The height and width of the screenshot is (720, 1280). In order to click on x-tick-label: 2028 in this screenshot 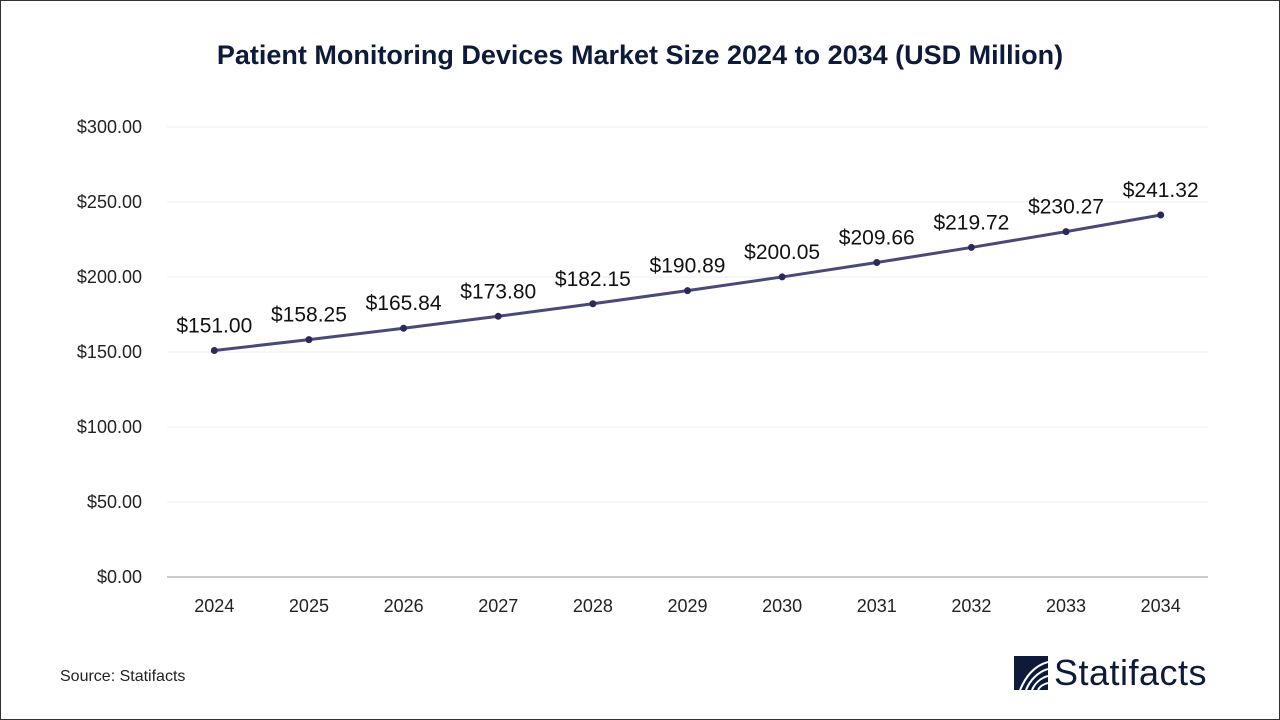, I will do `click(593, 606)`.